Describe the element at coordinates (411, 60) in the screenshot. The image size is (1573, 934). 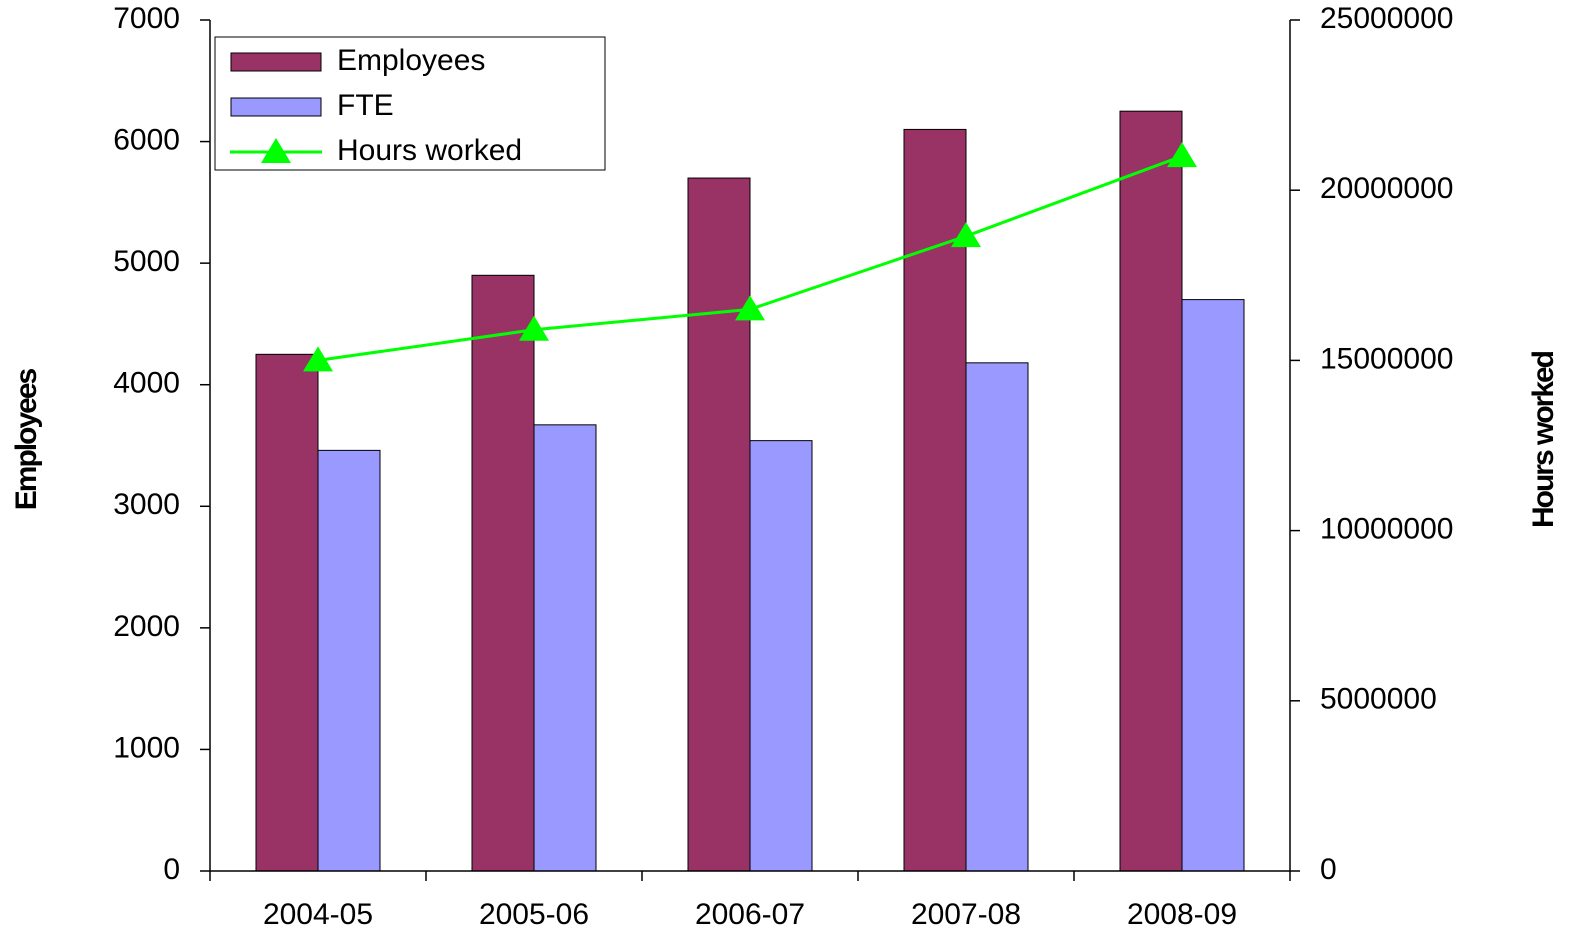
I see `legend-label: Employees` at that location.